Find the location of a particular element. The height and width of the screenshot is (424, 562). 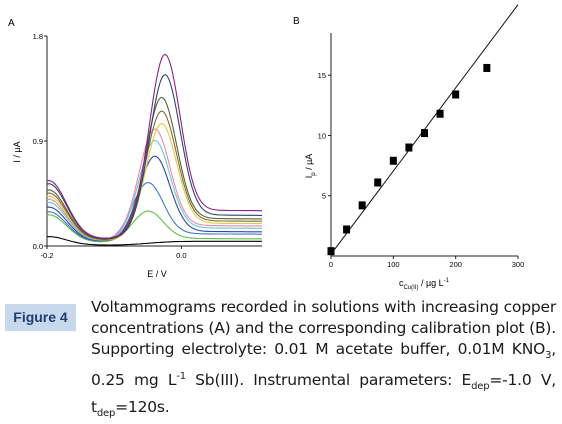

panel-a-y-tick-label: 0.0 is located at coordinates (38, 246).